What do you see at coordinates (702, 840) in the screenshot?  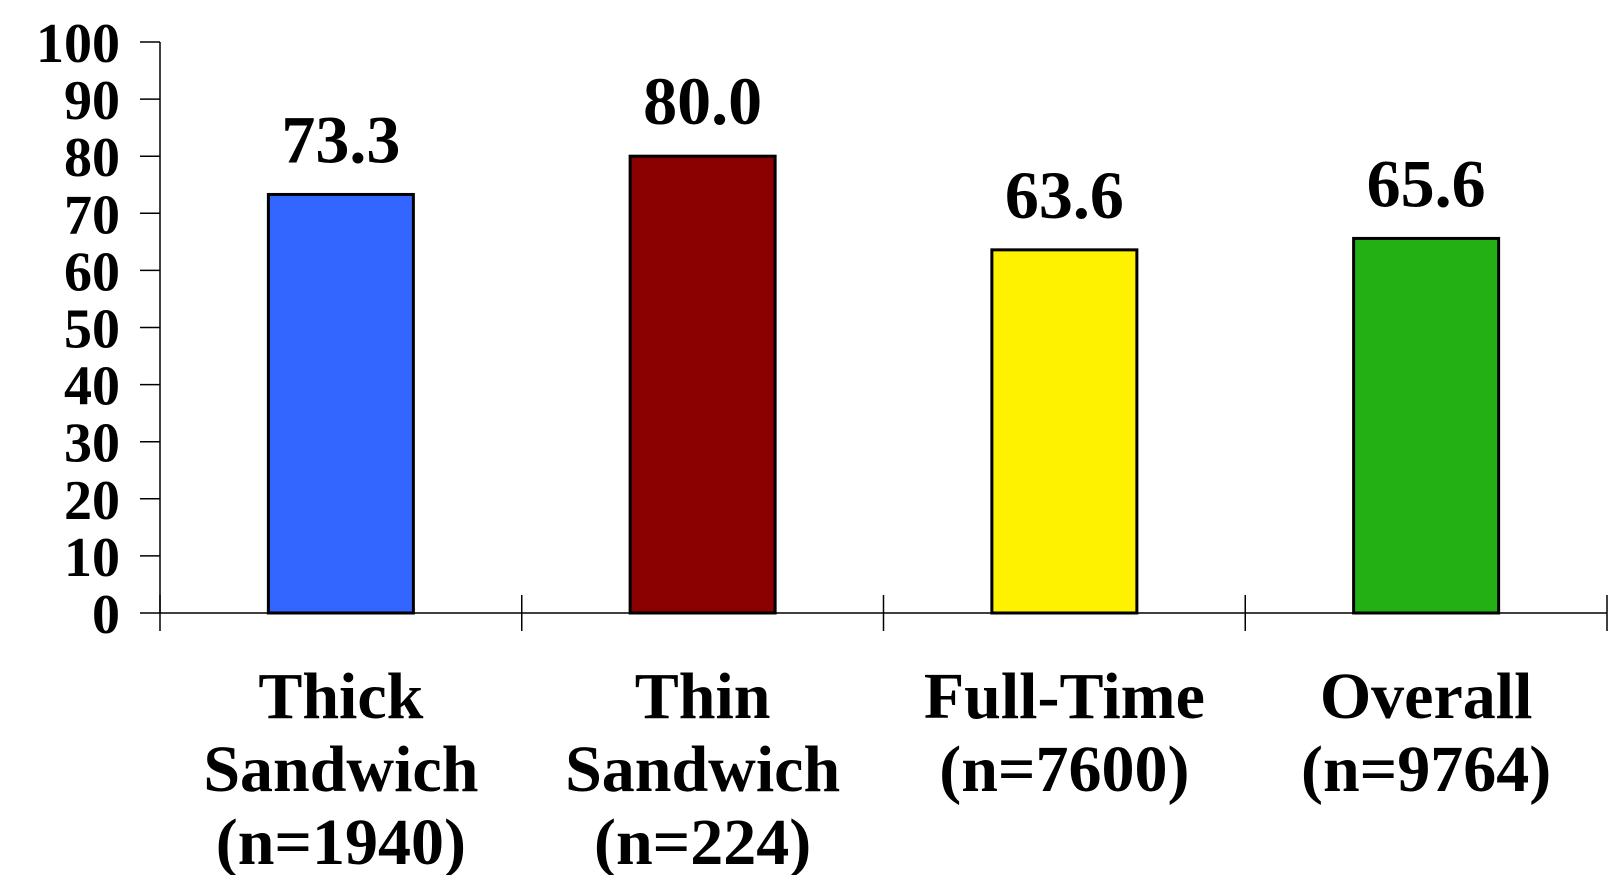 I see `x-category-label: (n=224)` at bounding box center [702, 840].